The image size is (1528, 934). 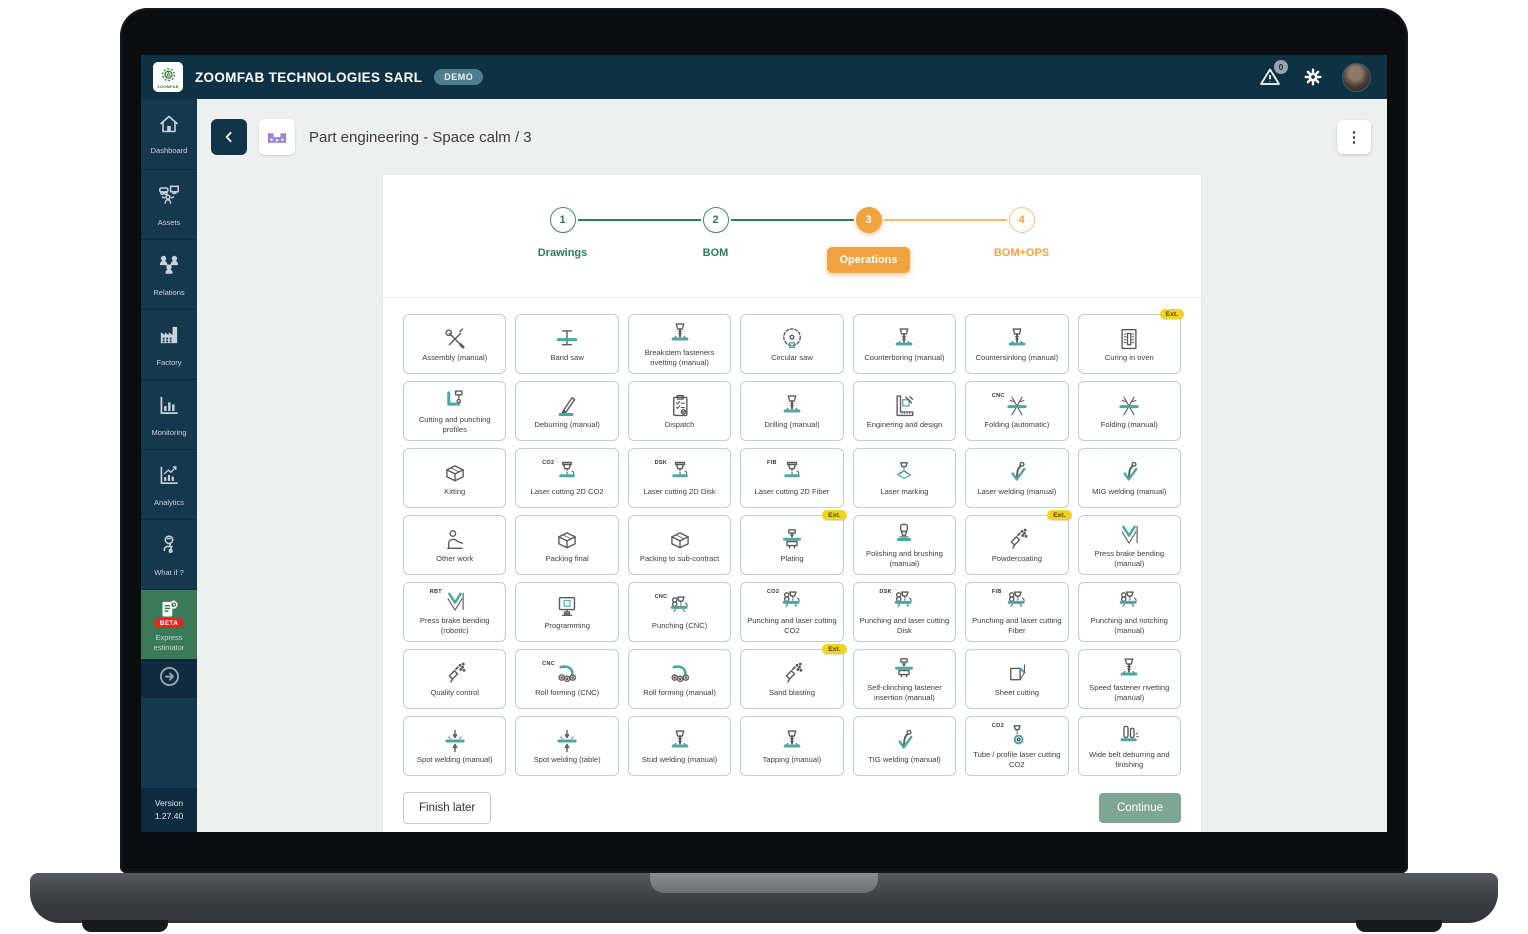 What do you see at coordinates (792, 411) in the screenshot?
I see `operation-card: Drilling (manual)` at bounding box center [792, 411].